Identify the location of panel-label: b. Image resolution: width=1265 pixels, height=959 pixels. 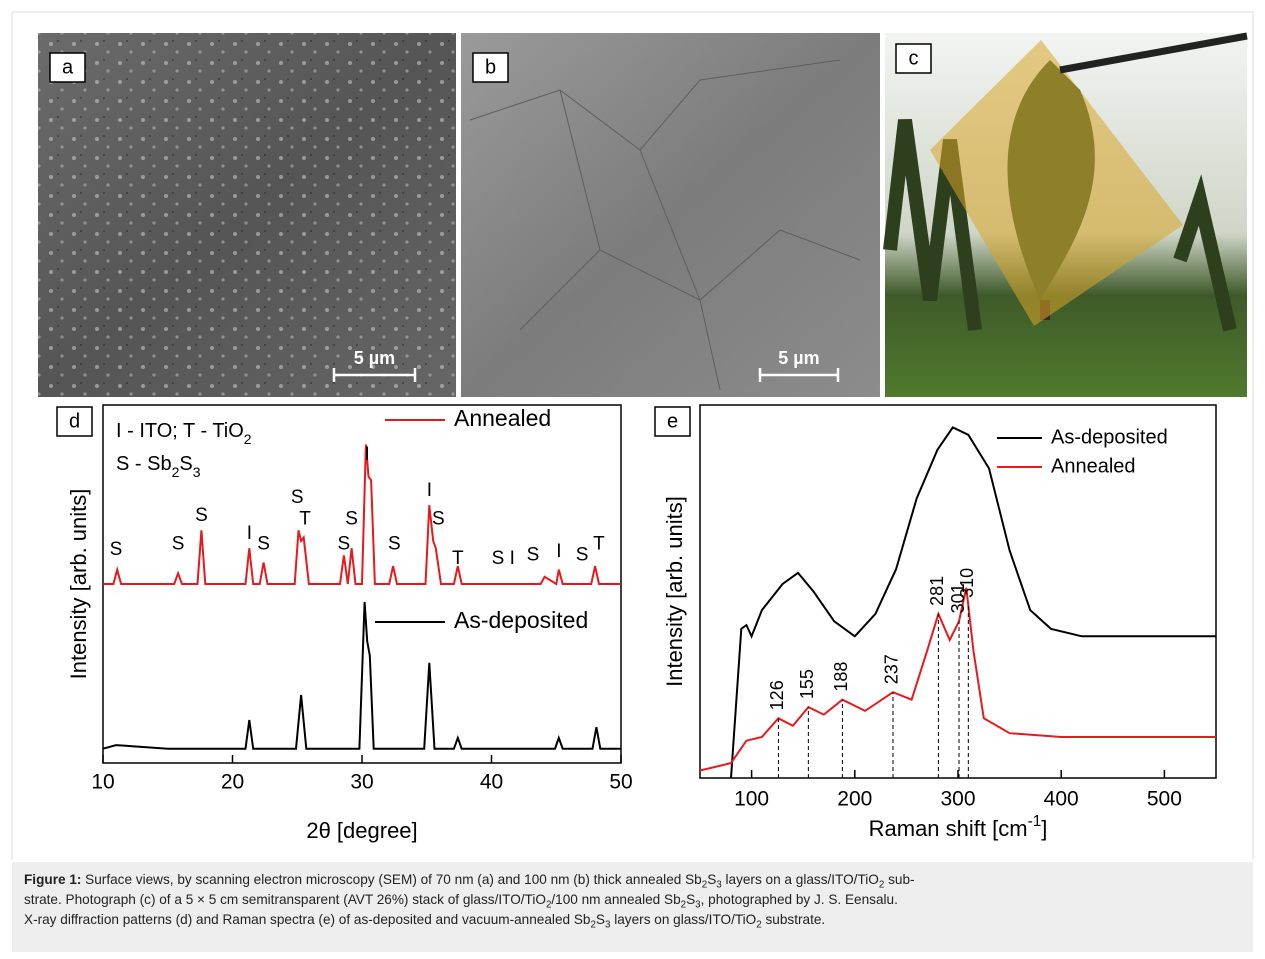
(490, 67).